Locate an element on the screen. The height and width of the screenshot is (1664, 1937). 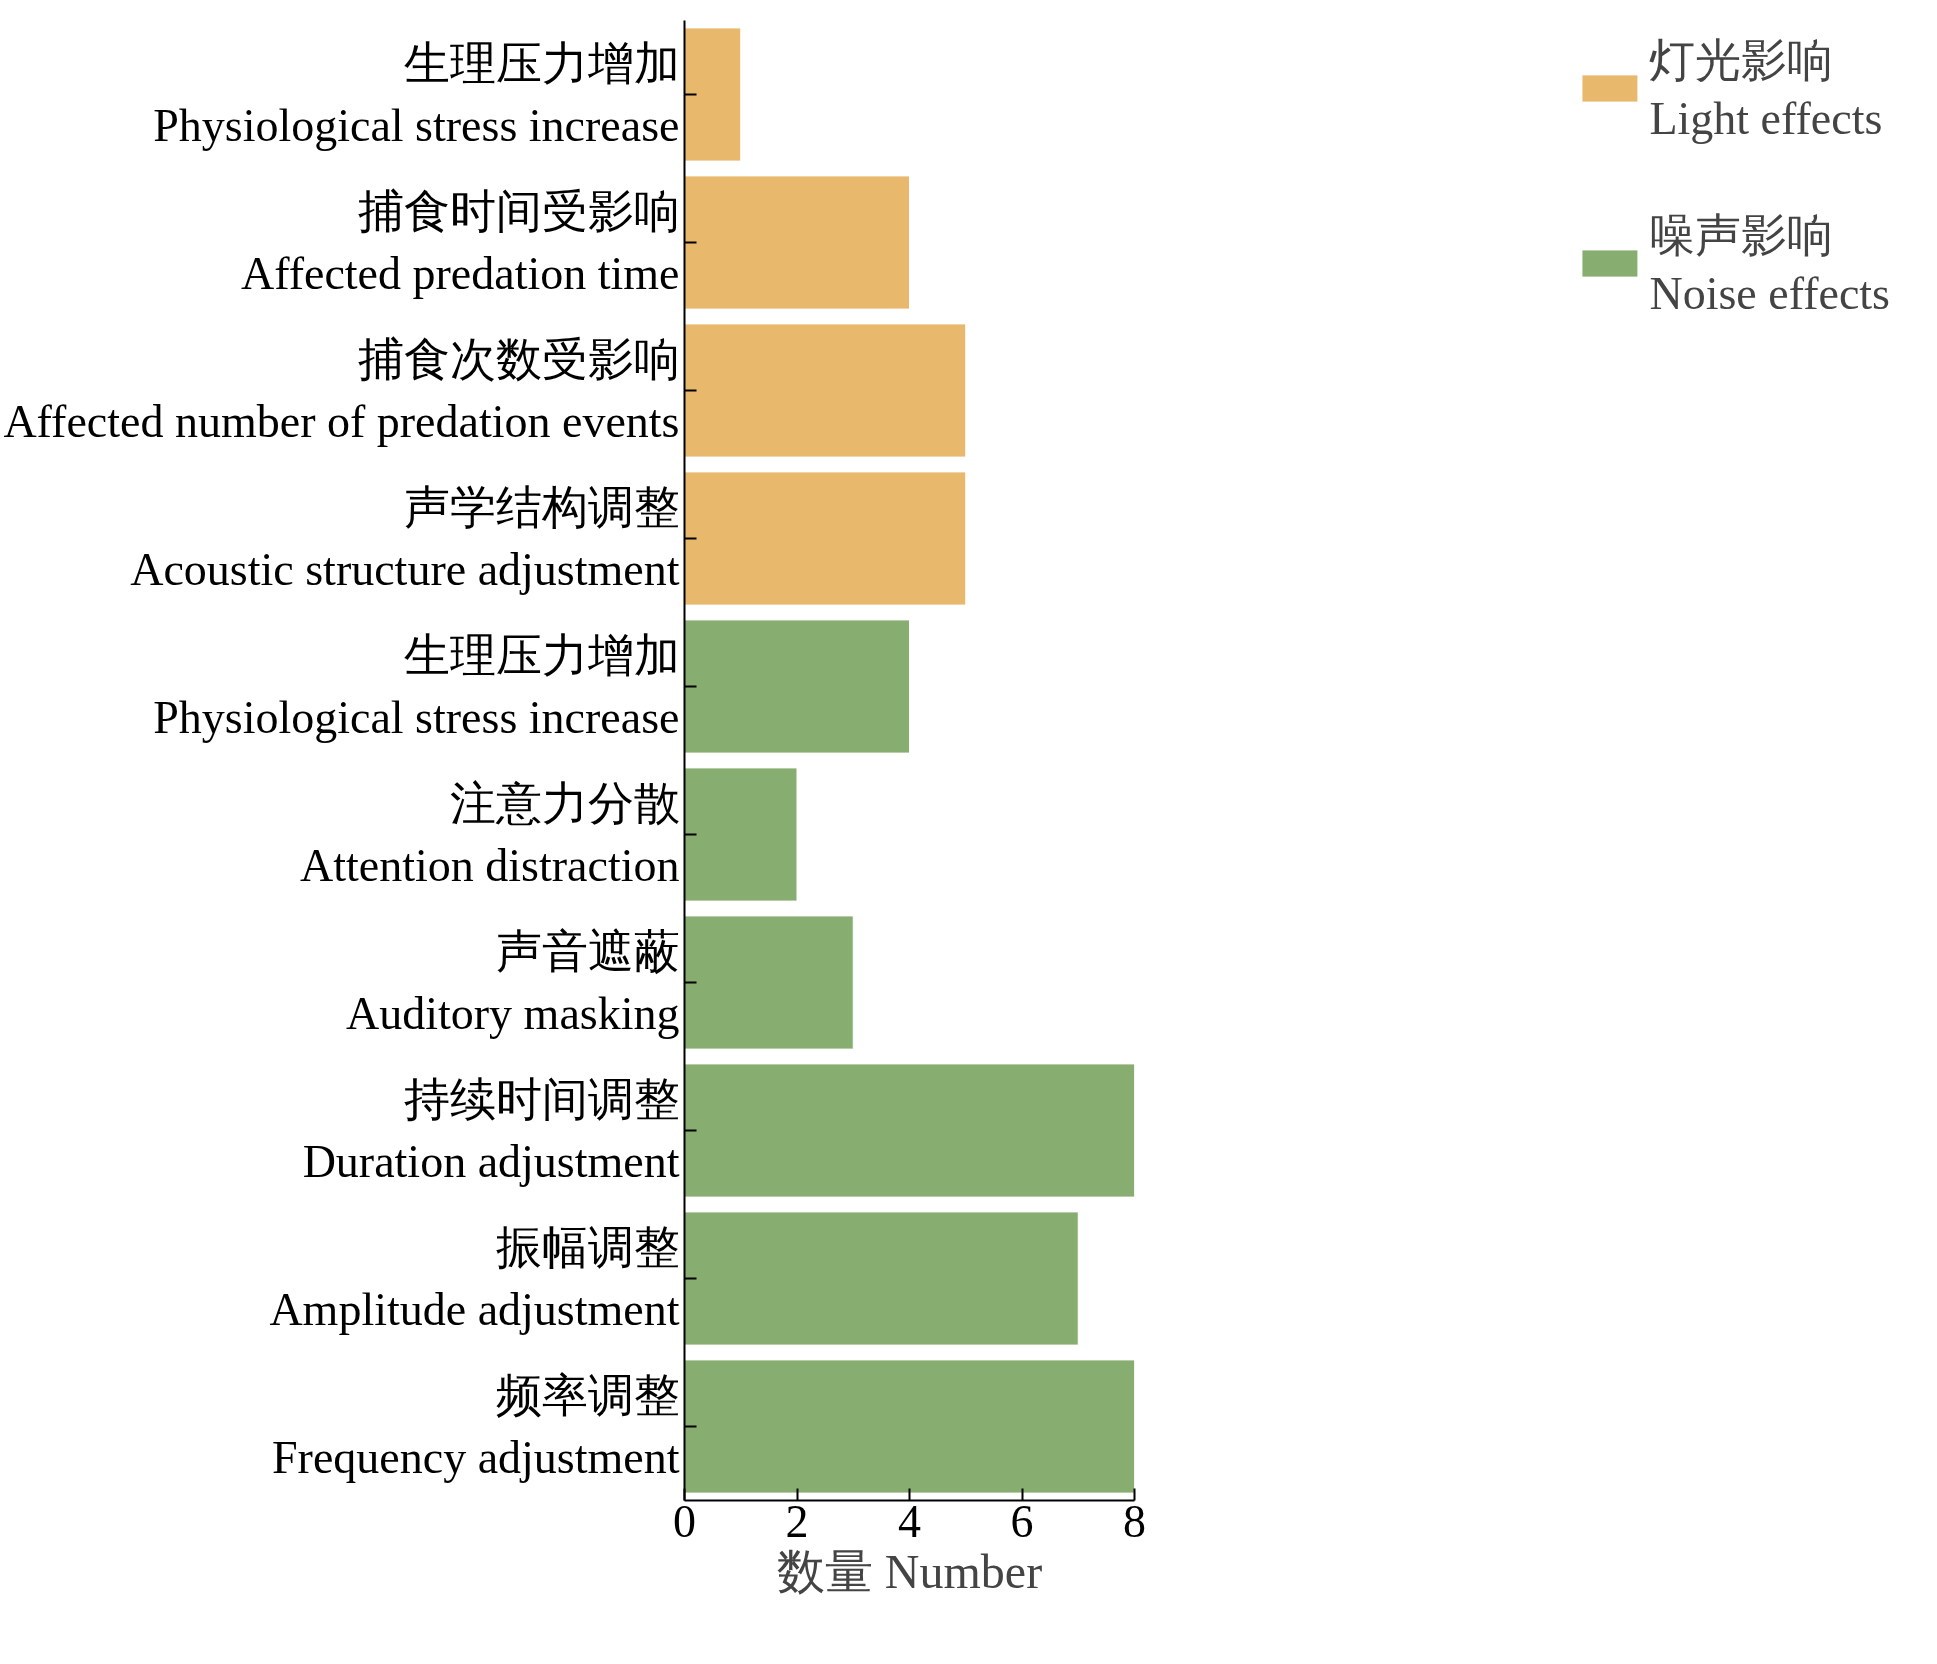
x-tick-label: 8 is located at coordinates (1134, 1521).